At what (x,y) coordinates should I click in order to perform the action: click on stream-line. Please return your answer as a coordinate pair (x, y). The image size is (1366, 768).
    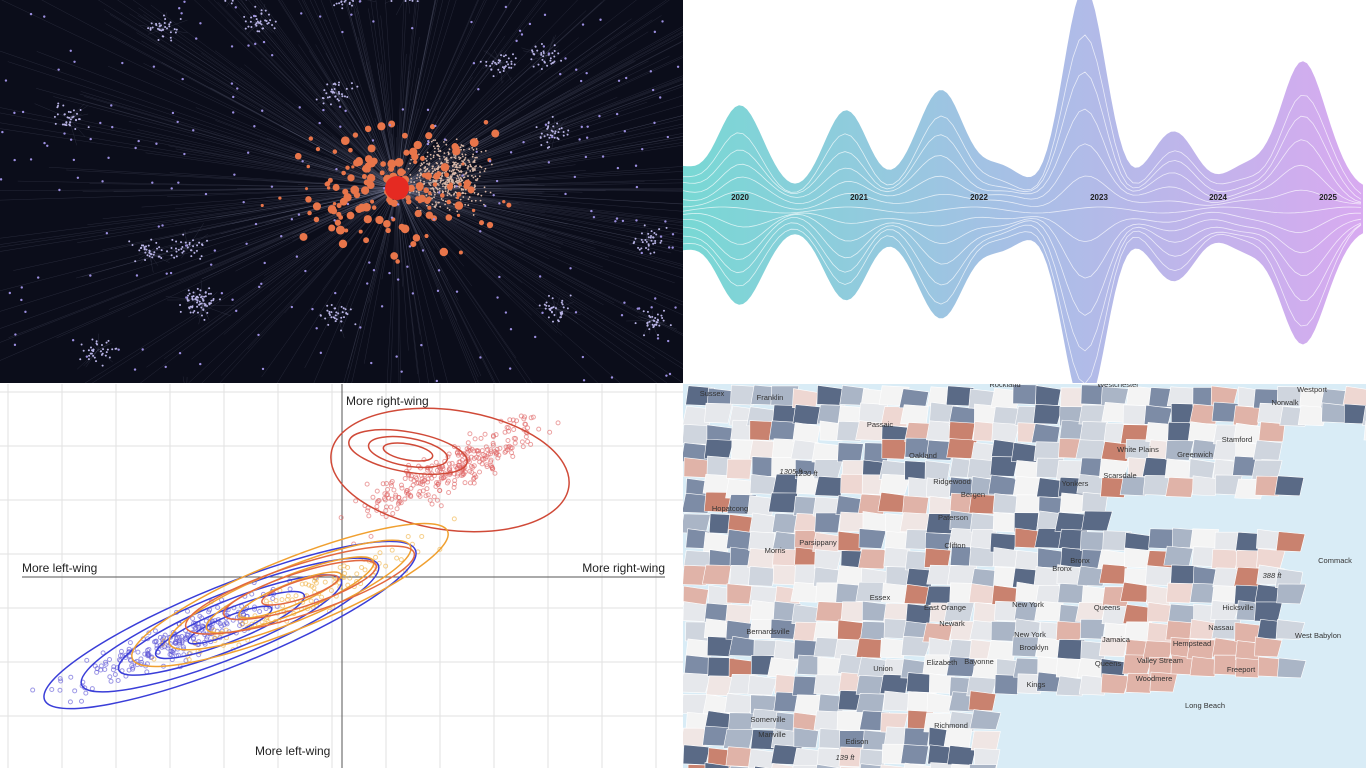
    Looking at the image, I should click on (1022, 266).